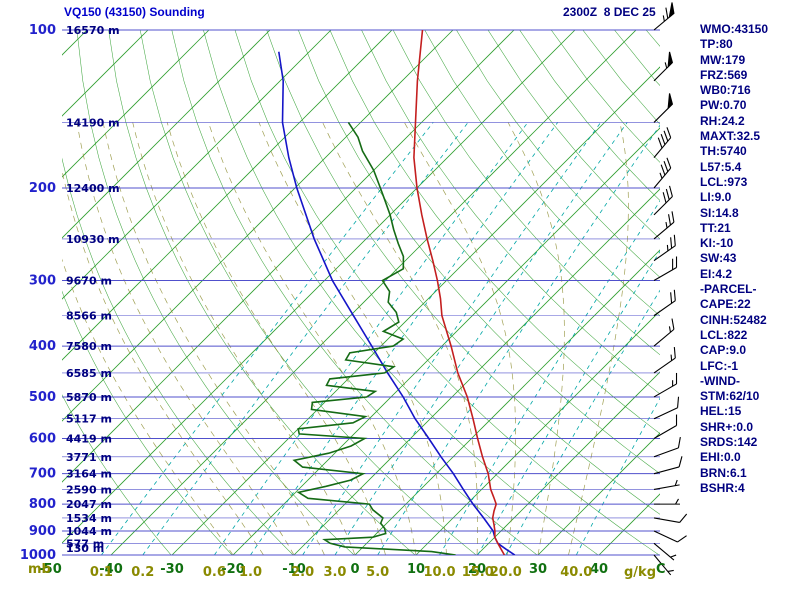 The height and width of the screenshot is (600, 800). I want to click on stat-line: TT:21, so click(715, 227).